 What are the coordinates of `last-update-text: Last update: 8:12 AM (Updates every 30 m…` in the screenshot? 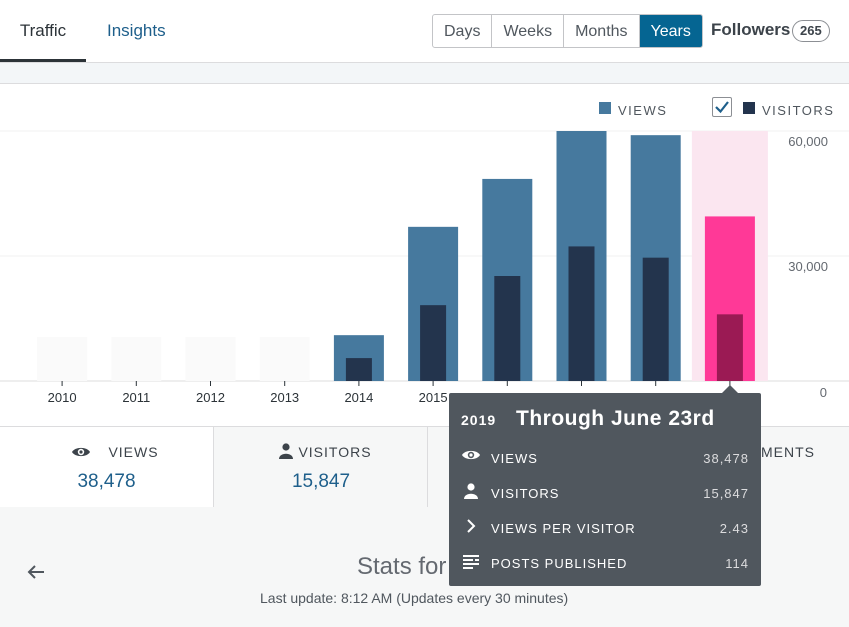 It's located at (414, 598).